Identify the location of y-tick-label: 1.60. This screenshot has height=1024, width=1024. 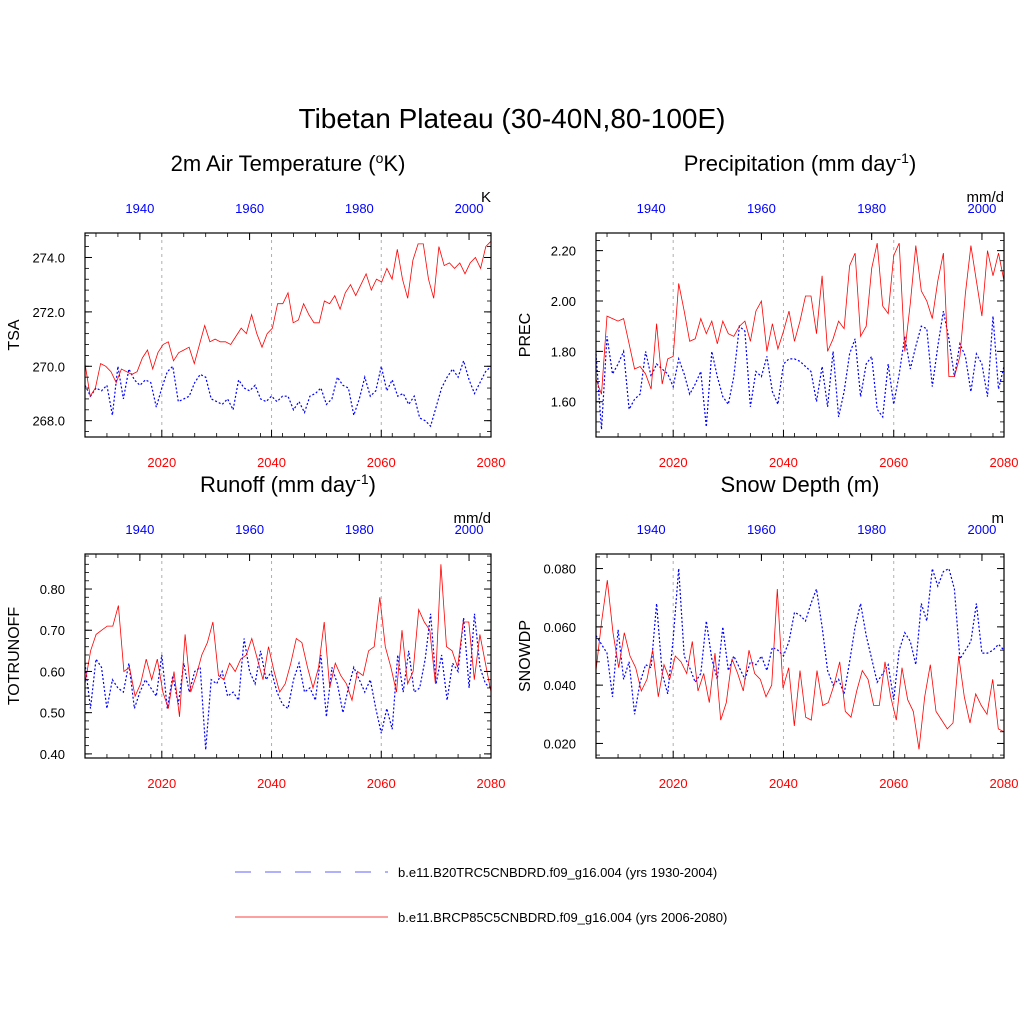
(563, 402).